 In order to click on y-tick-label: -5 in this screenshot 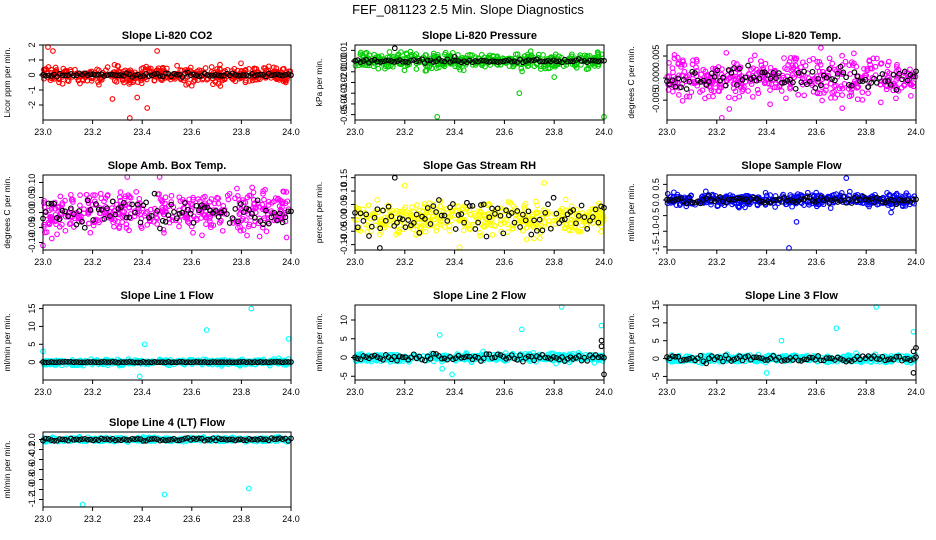, I will do `click(344, 376)`.